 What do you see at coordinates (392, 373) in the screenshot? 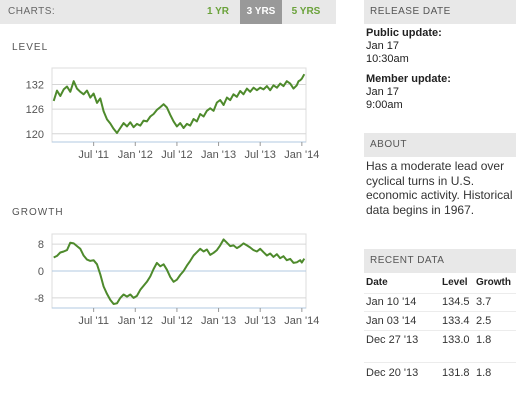
I see `row-date: Dec 20 '13` at bounding box center [392, 373].